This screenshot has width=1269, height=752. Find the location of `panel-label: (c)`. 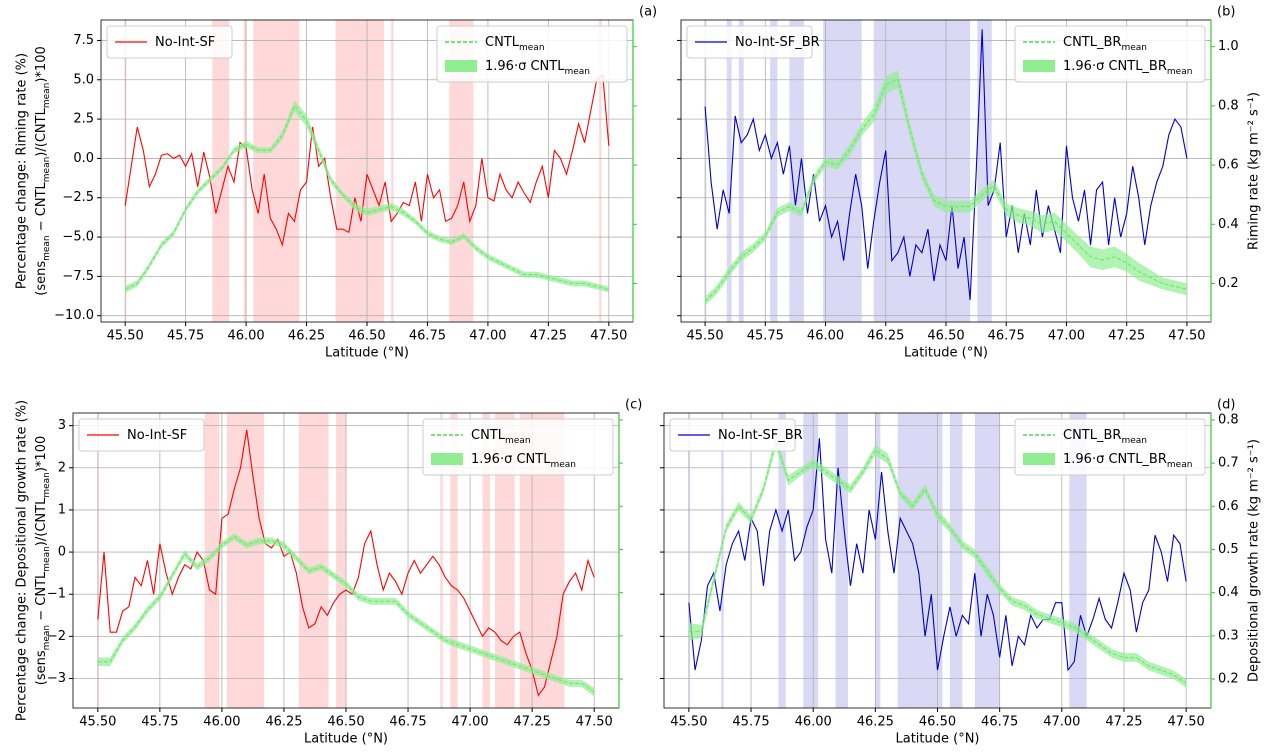

panel-label: (c) is located at coordinates (633, 405).